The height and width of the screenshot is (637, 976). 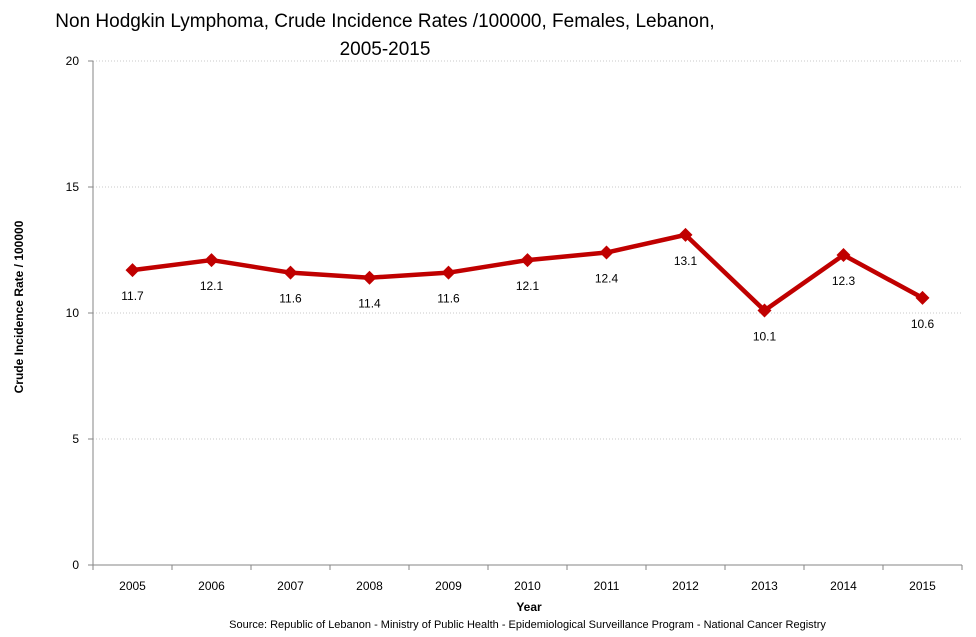 I want to click on x-tick-label: 2015, so click(x=922, y=586).